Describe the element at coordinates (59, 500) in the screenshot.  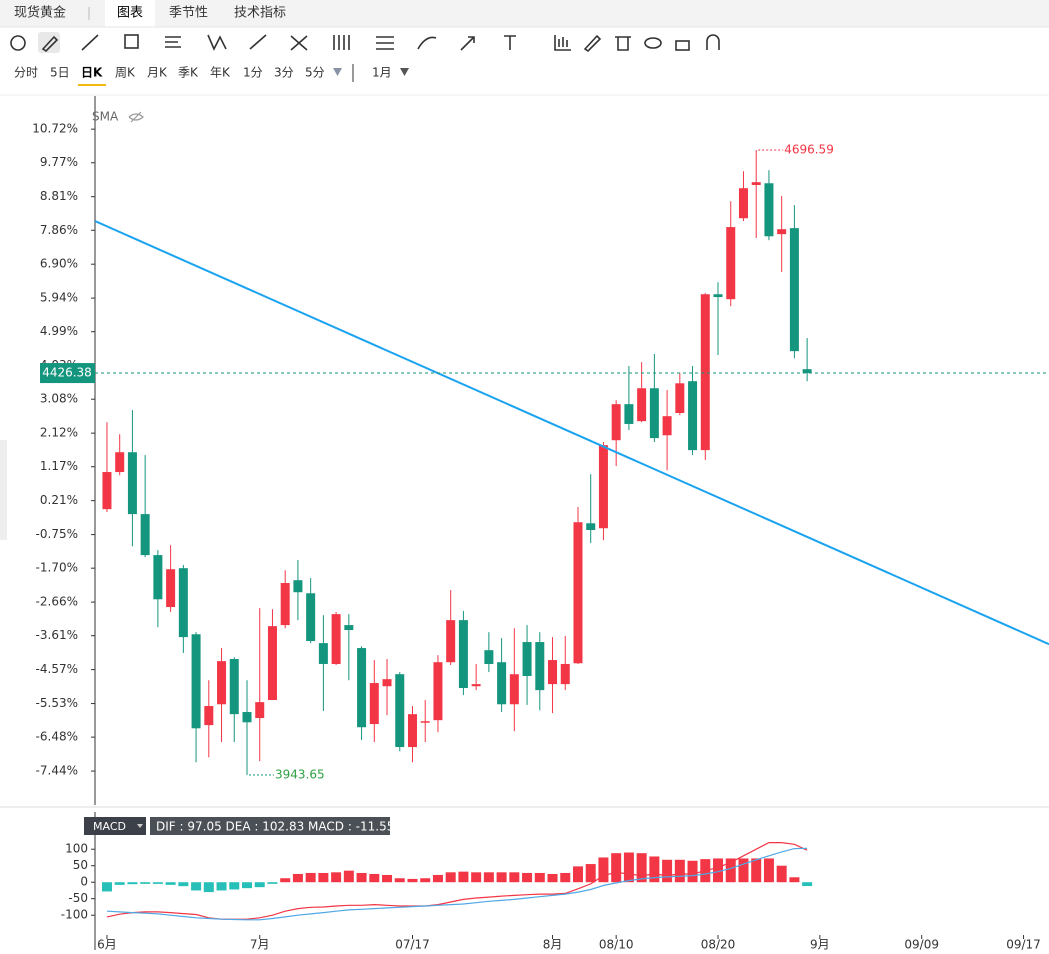
I see `y-tick-label: 0.21%` at that location.